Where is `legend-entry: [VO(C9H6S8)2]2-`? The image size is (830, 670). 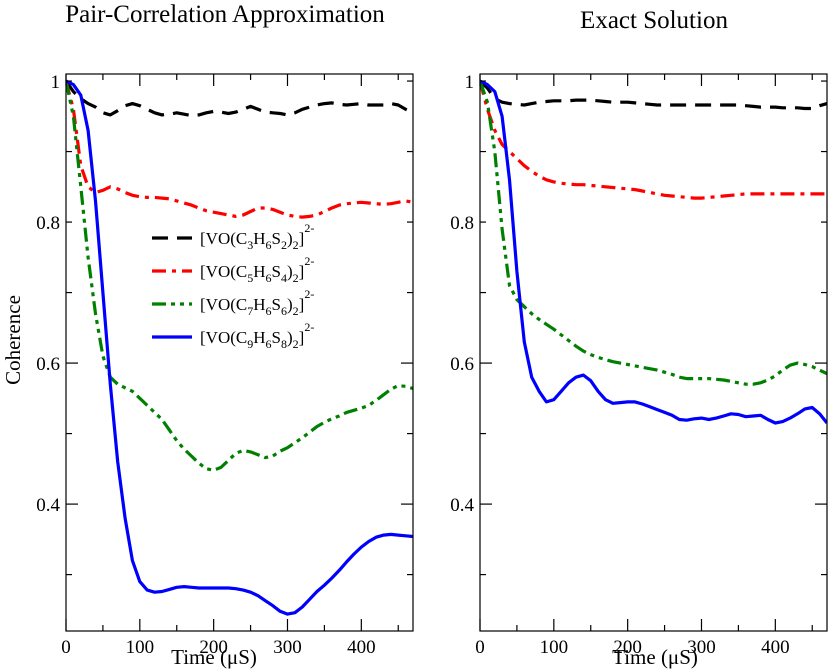
legend-entry: [VO(C9H6S8)2]2- is located at coordinates (257, 335).